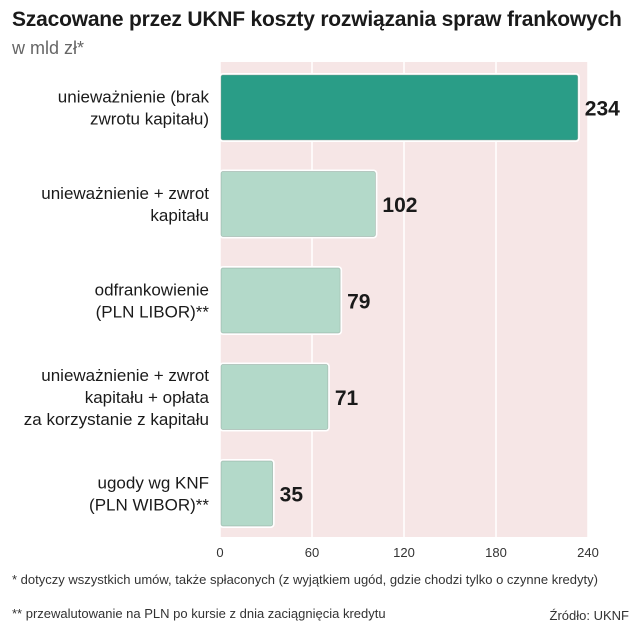  What do you see at coordinates (312, 552) in the screenshot?
I see `x-tick-label: 60` at bounding box center [312, 552].